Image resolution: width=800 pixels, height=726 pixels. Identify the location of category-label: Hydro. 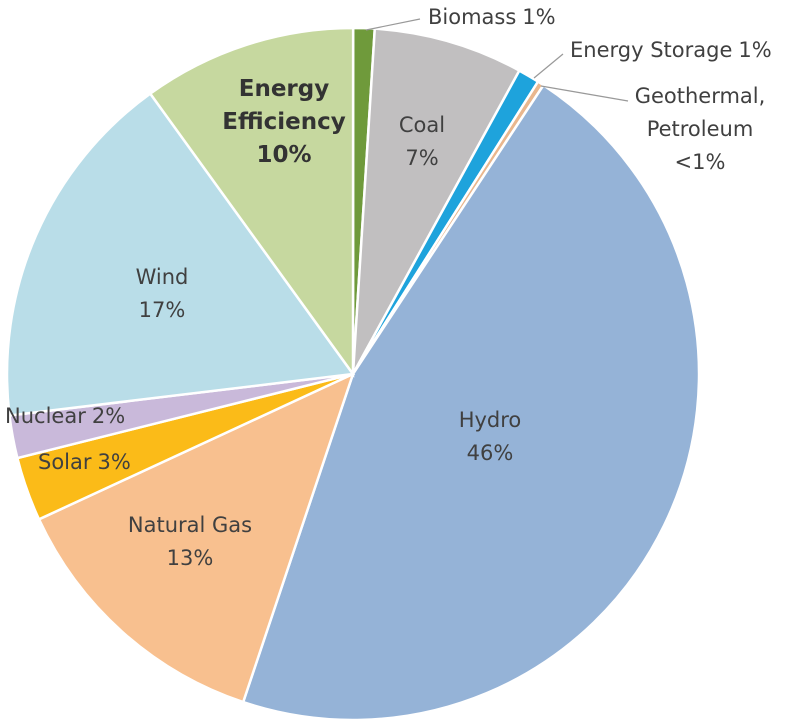
(490, 420).